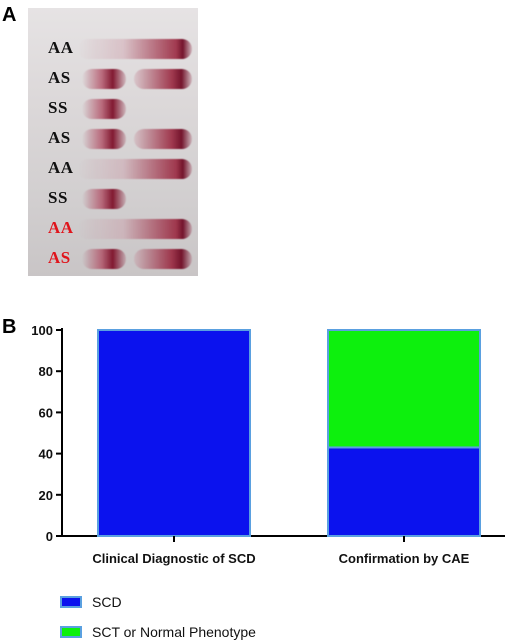 The width and height of the screenshot is (520, 644). What do you see at coordinates (46, 412) in the screenshot?
I see `y-tick-label: 60` at bounding box center [46, 412].